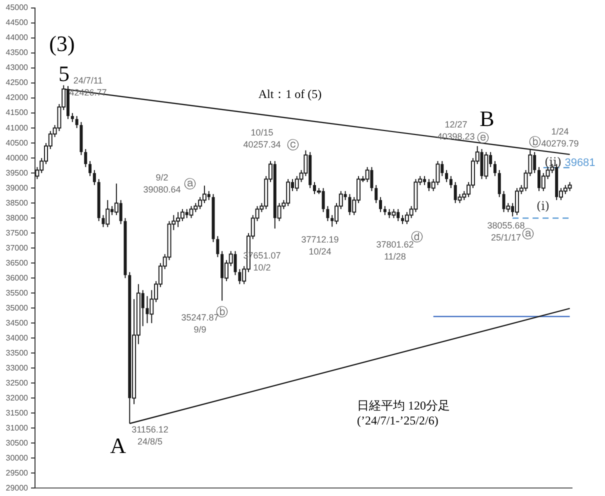 The image size is (605, 496). I want to click on y-tick-label: 41500, so click(17, 113).